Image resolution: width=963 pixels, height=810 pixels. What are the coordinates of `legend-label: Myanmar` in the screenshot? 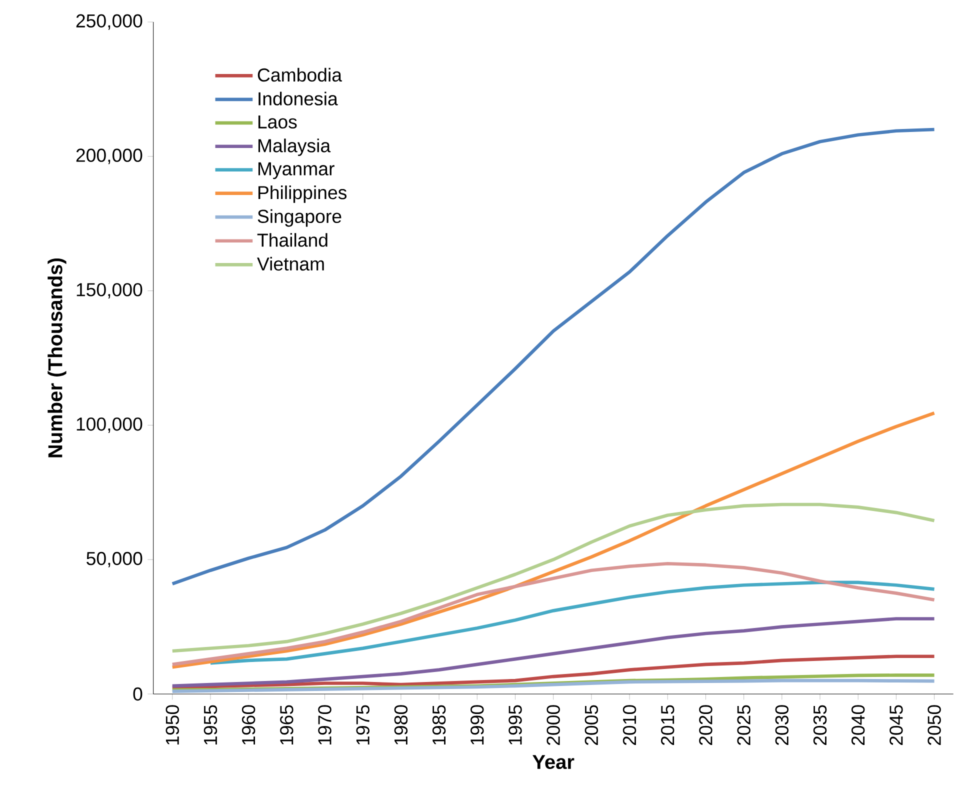 It's located at (296, 171).